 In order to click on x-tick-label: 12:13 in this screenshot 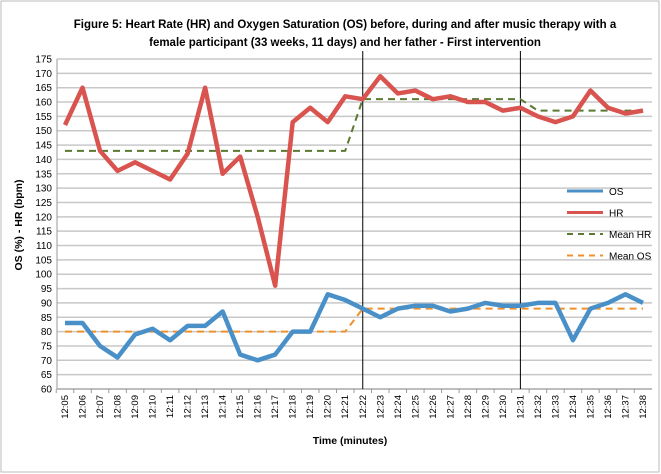, I will do `click(205, 407)`.